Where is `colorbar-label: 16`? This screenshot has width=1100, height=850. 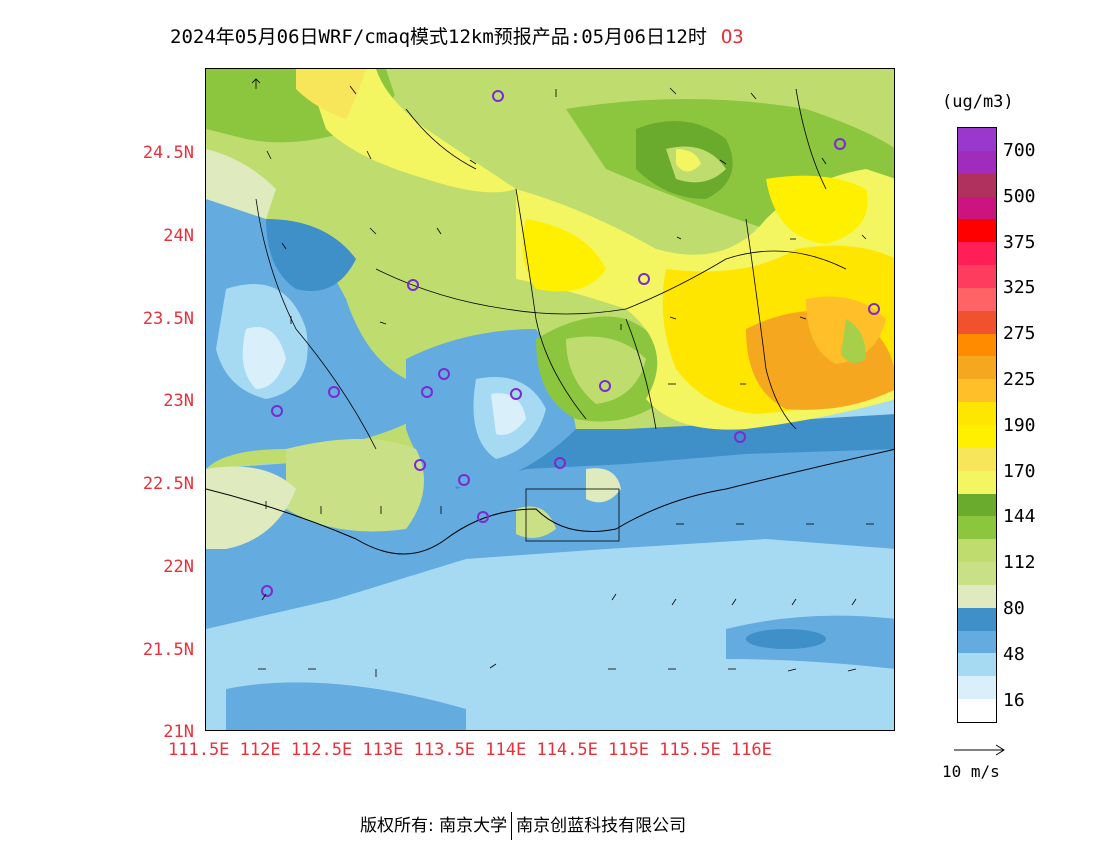
colorbar-label: 16 is located at coordinates (1014, 700).